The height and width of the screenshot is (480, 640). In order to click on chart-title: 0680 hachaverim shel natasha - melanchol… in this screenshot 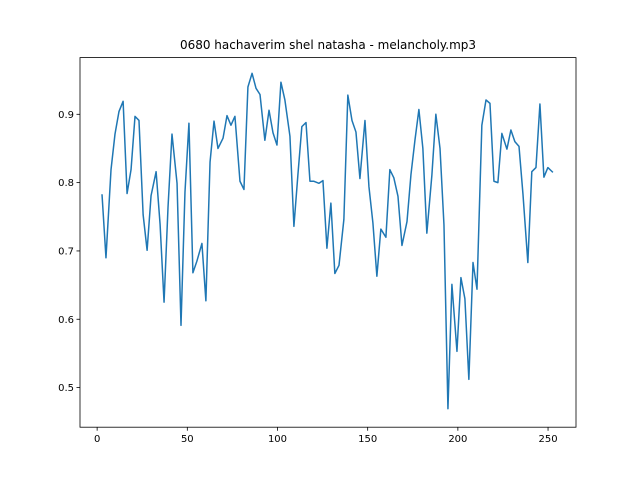, I will do `click(328, 45)`.